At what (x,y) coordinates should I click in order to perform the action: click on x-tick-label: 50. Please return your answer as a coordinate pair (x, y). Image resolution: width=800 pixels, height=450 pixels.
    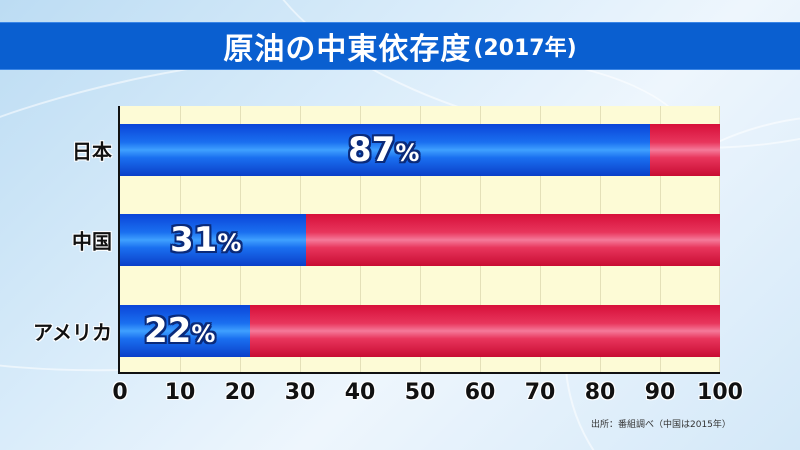
    Looking at the image, I should click on (420, 392).